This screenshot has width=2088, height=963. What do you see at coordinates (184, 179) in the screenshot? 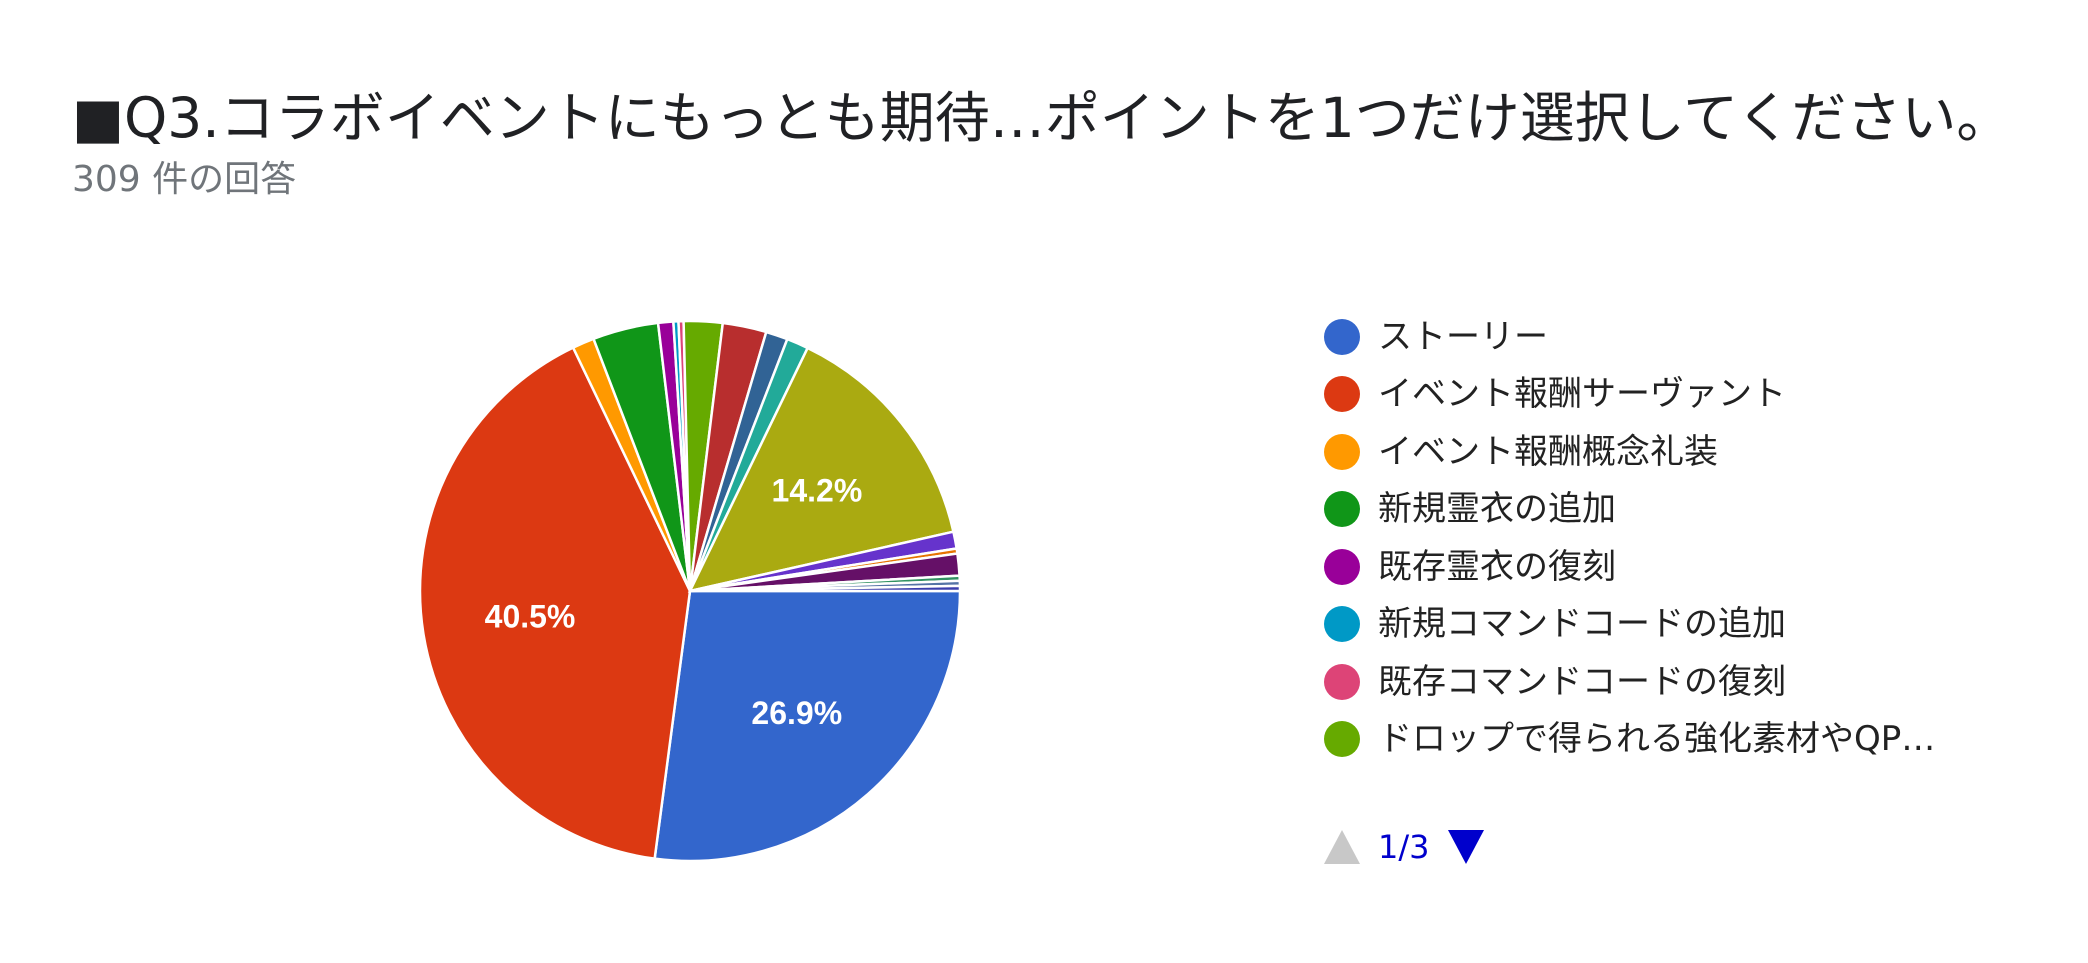
I see `response-count: 309 件の回答` at bounding box center [184, 179].